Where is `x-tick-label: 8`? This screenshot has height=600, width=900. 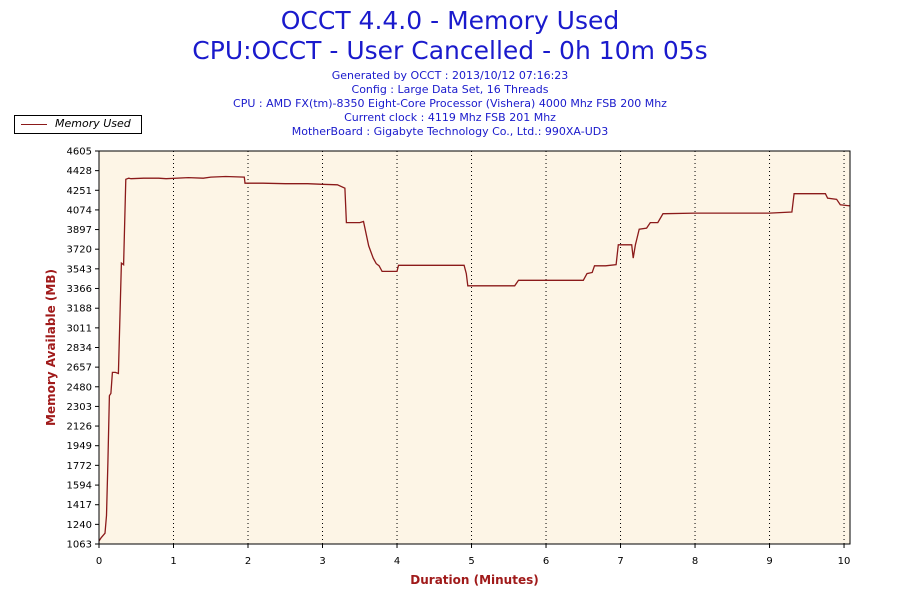
x-tick-label: 8 is located at coordinates (695, 561).